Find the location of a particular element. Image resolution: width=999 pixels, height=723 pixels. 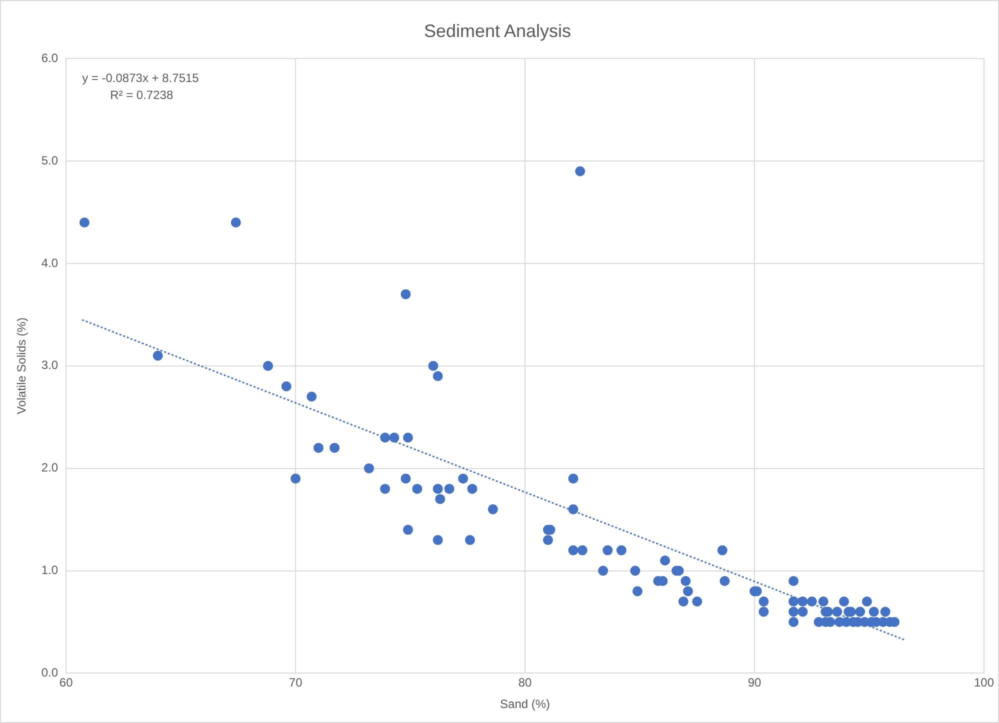

y-tick-label: 4.0 is located at coordinates (49, 263).